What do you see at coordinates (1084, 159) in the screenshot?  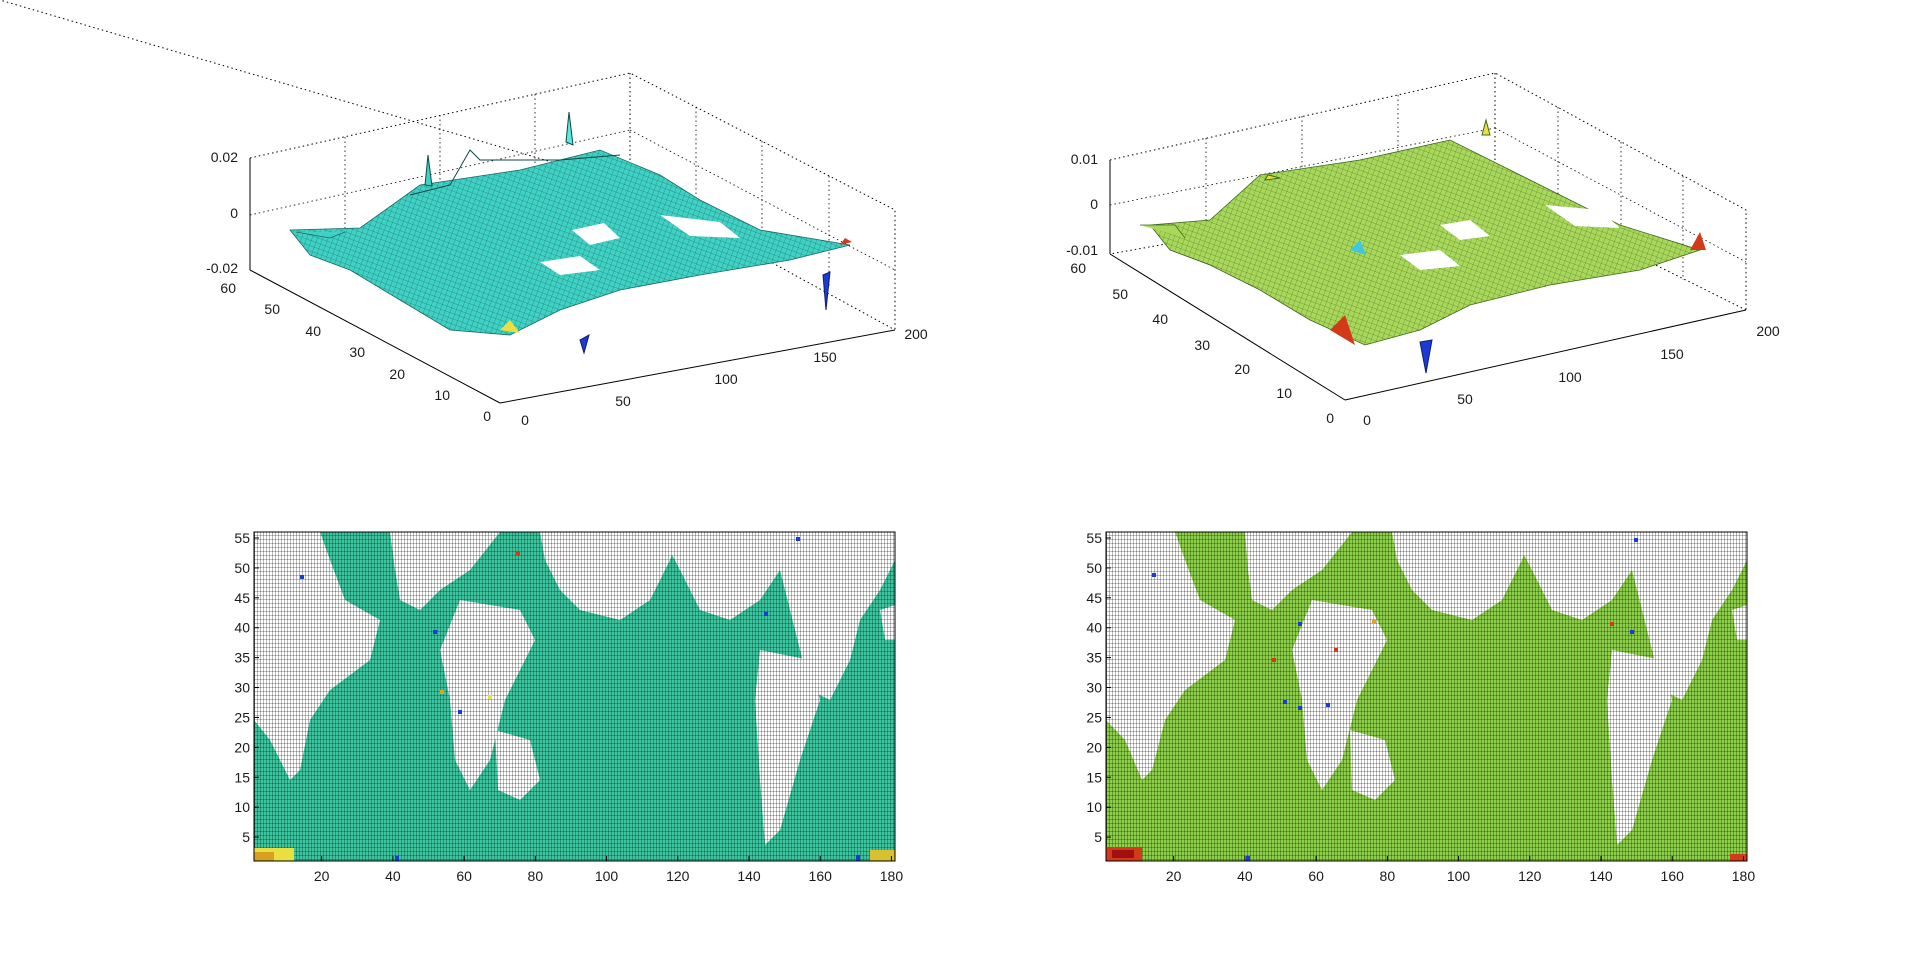 I see `ztick-label: 0.01` at bounding box center [1084, 159].